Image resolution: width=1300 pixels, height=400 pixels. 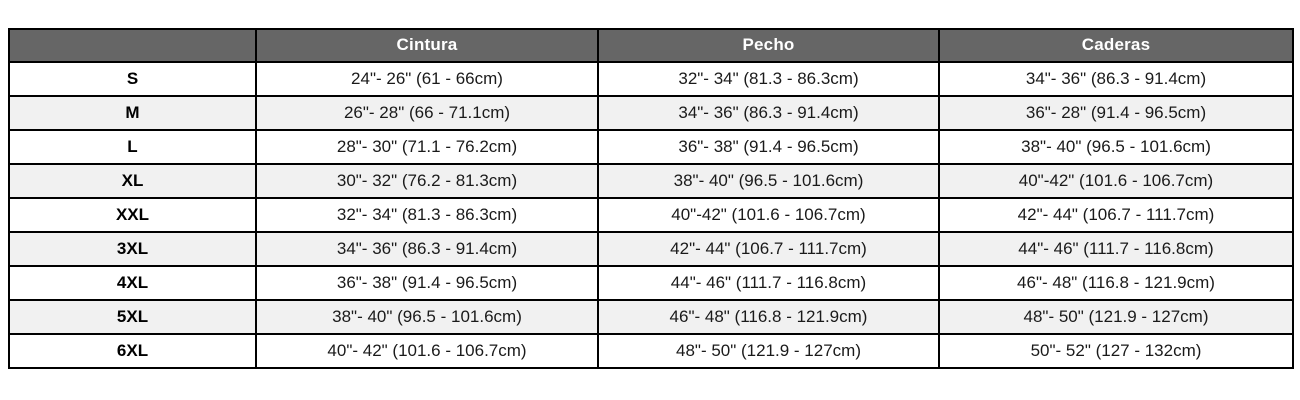 I want to click on caderas-cell: 44"- 46" (111.7 - 116.8cm), so click(x=1116, y=249).